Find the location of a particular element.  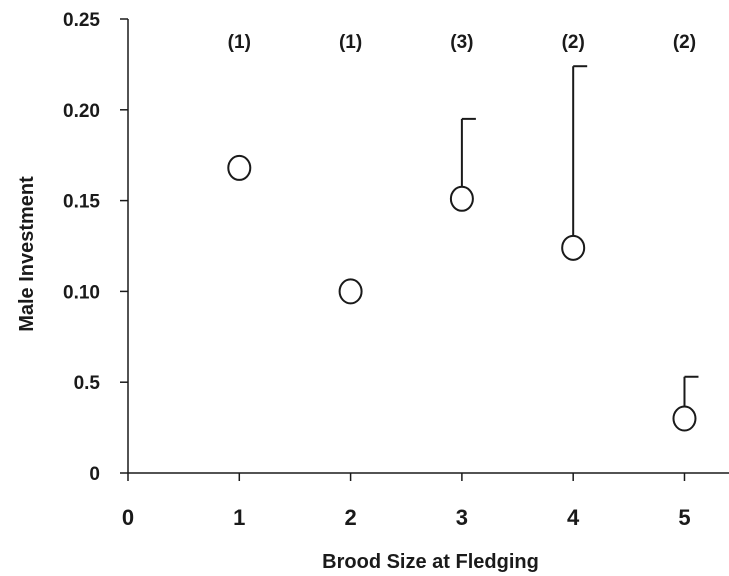

x-tick-label: 4 is located at coordinates (573, 517).